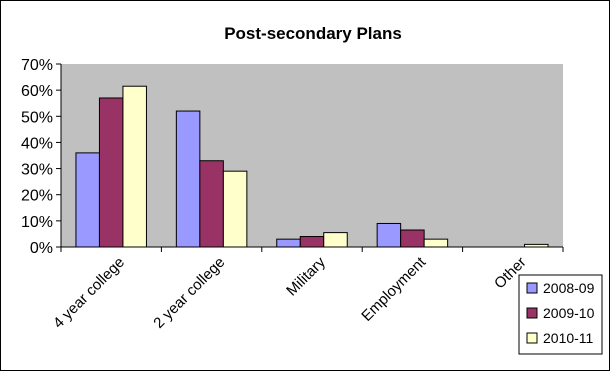 Image resolution: width=610 pixels, height=371 pixels. What do you see at coordinates (41, 157) in the screenshot?
I see `y-axis: 0% 10% 20% 30% 40% 50% 60% 70%` at bounding box center [41, 157].